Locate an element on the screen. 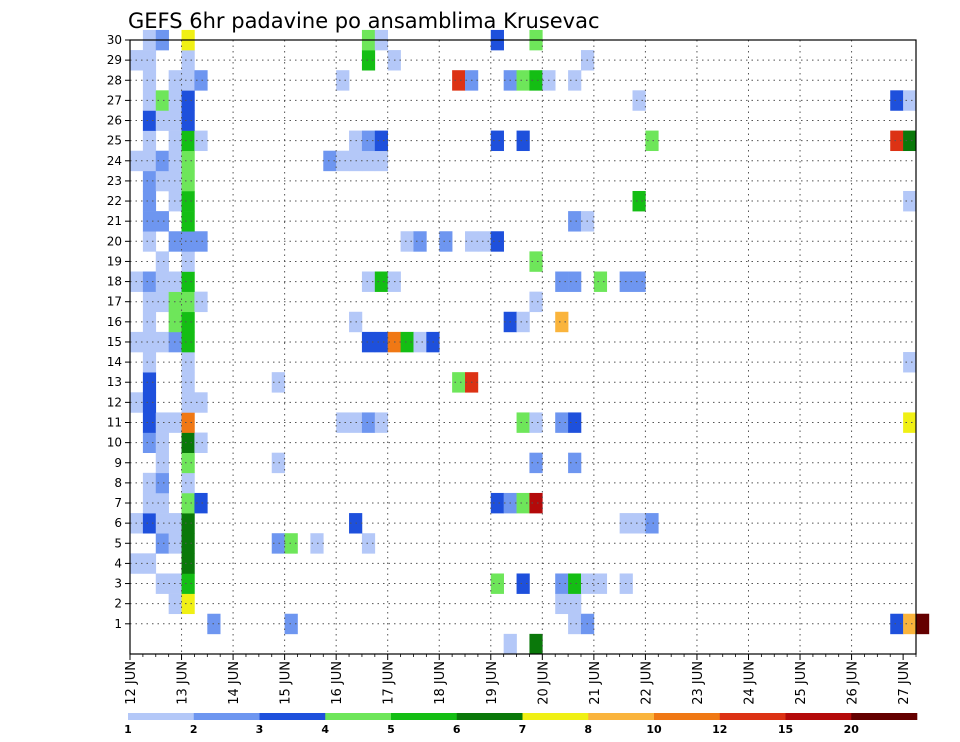 The image size is (960, 742). colorbar-tick-label: 1 is located at coordinates (128, 729).